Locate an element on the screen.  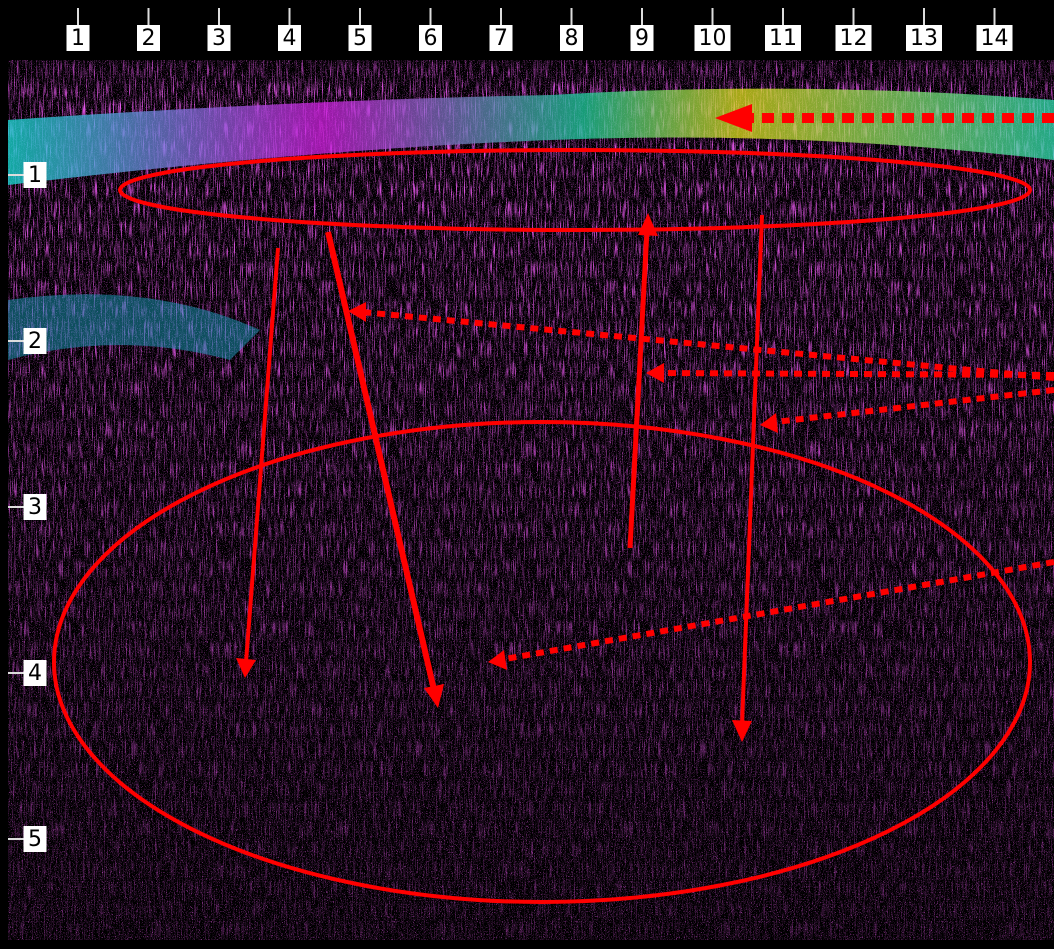
scale-bar is located at coordinates (527, 30).